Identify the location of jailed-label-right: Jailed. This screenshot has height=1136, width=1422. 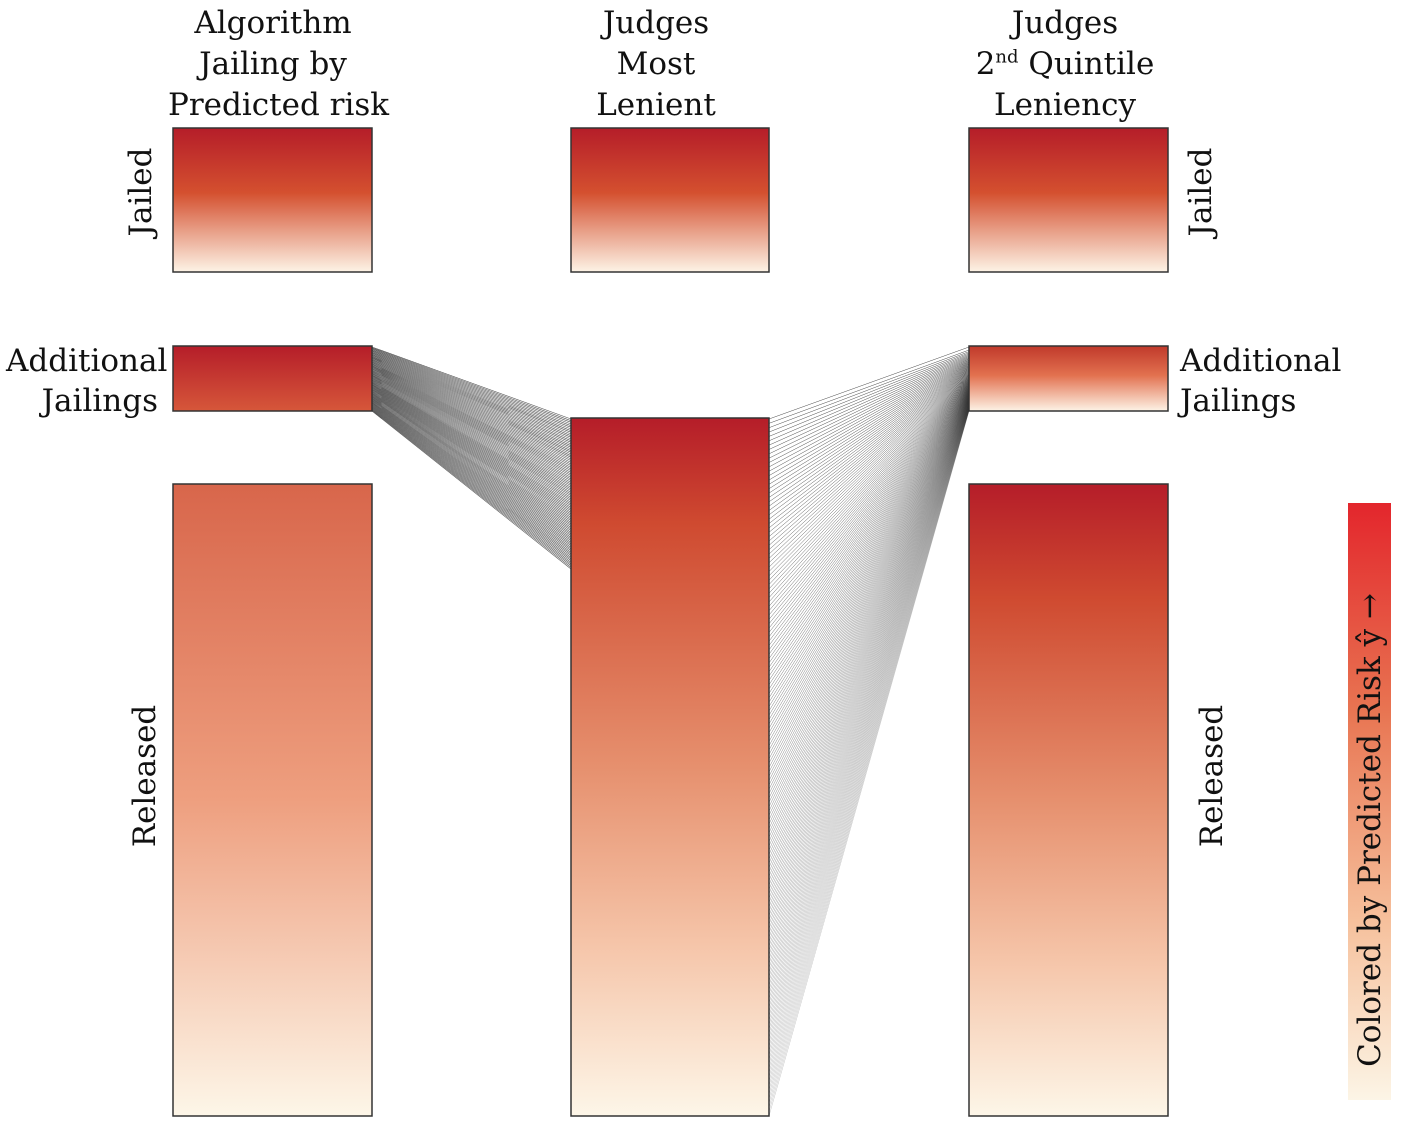
(1201, 192).